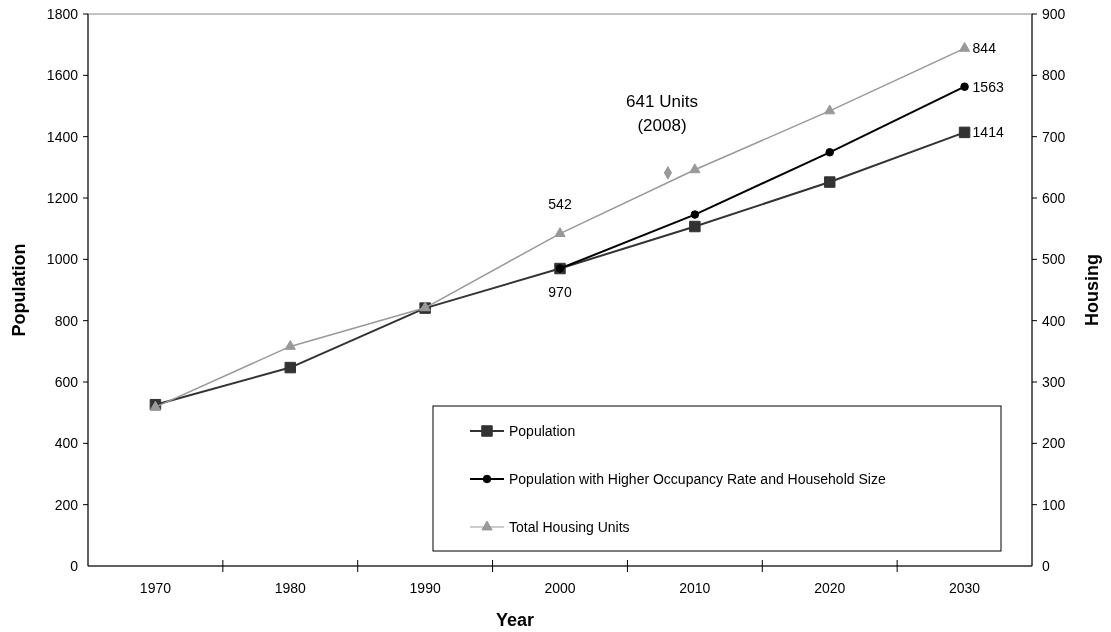 The height and width of the screenshot is (632, 1111). What do you see at coordinates (662, 113) in the screenshot?
I see `annotation: 641 Units (2008)` at bounding box center [662, 113].